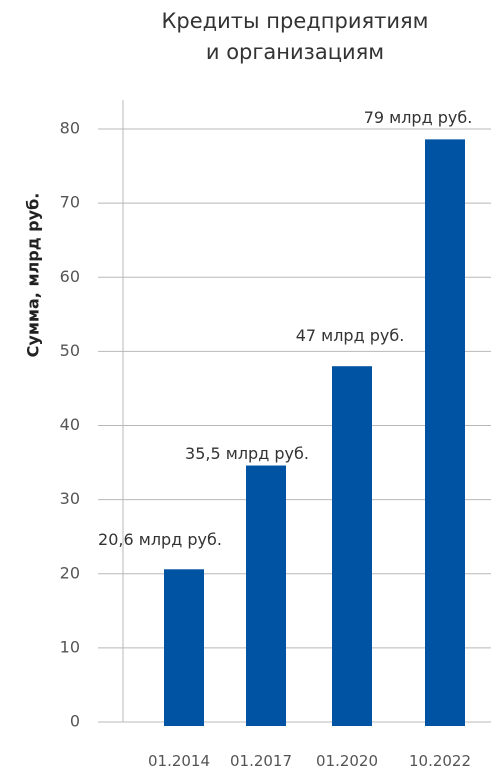 This screenshot has height=769, width=496. I want to click on y-tick-label: 30, so click(70, 498).